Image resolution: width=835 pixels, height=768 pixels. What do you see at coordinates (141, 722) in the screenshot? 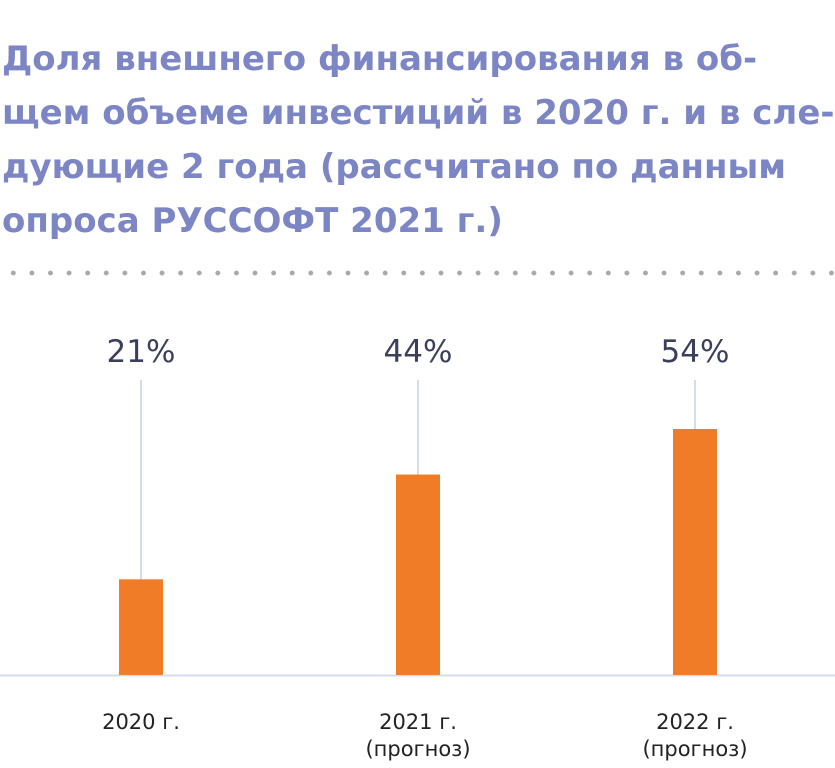
I see `x-tick-label: 2020 г.` at bounding box center [141, 722].